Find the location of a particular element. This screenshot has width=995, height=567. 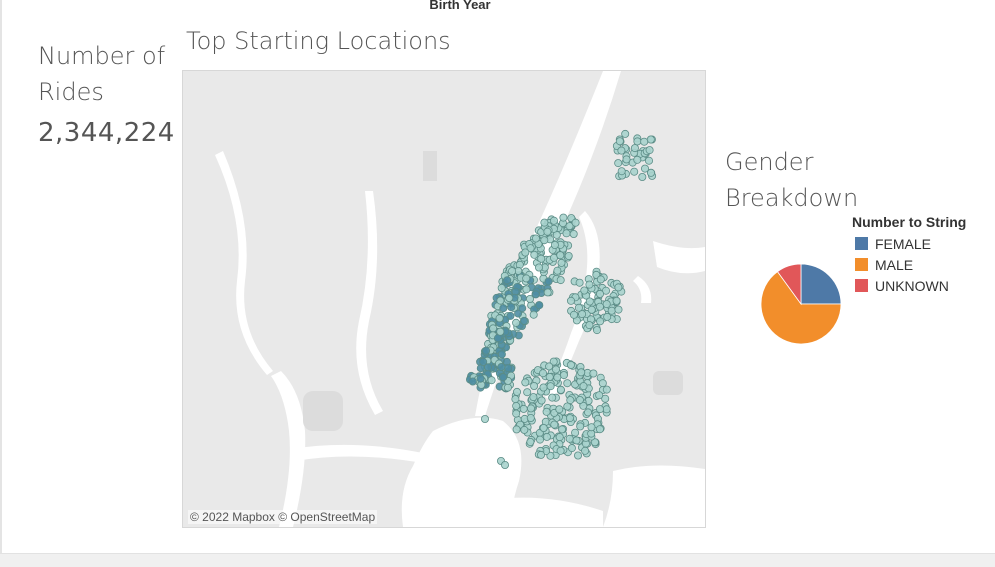

gender-pie-chart is located at coordinates (801, 304).